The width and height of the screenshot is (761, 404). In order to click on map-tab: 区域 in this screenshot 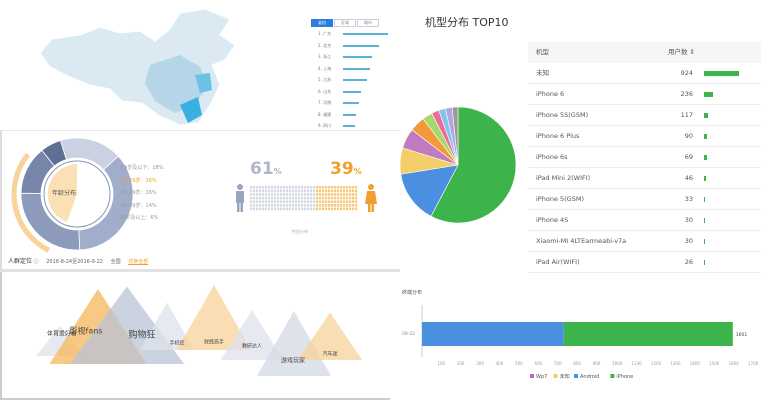, I will do `click(345, 23)`.